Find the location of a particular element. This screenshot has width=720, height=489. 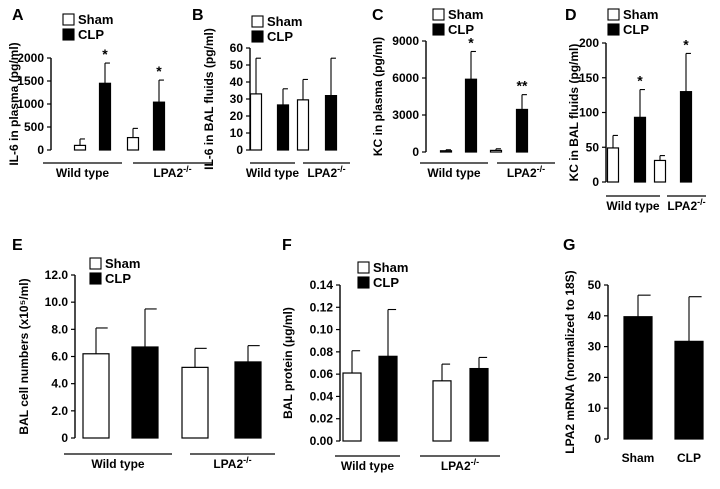

y-tick-label: 150 is located at coordinates (589, 78).